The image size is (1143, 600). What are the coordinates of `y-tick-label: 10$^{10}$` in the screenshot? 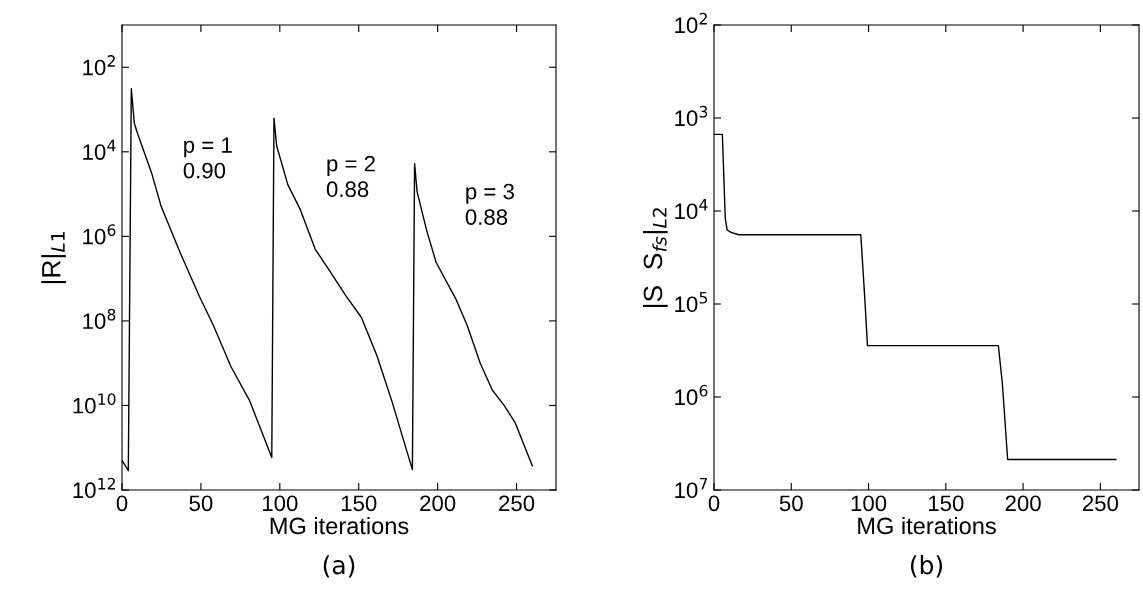 It's located at (94, 403).